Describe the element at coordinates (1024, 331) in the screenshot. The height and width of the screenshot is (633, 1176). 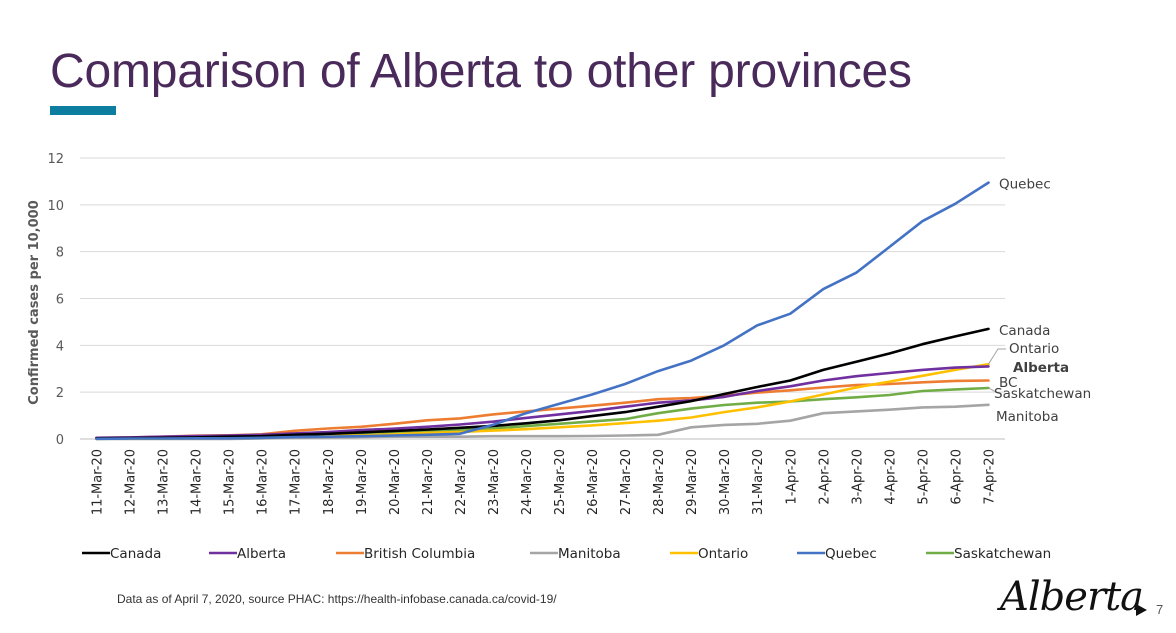
I see `series-end-label: Canada` at that location.